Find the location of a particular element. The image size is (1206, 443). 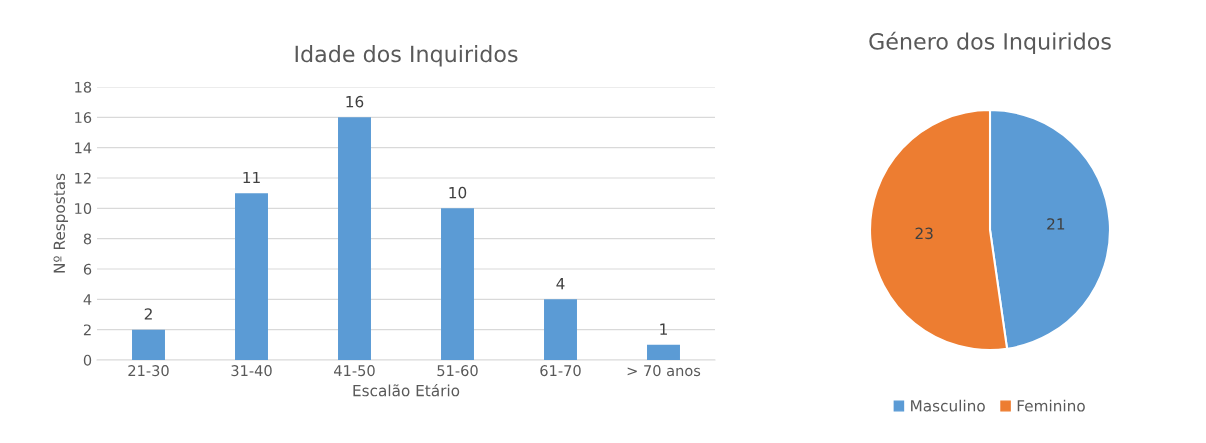

x-tick-label: 51-60 is located at coordinates (457, 371).